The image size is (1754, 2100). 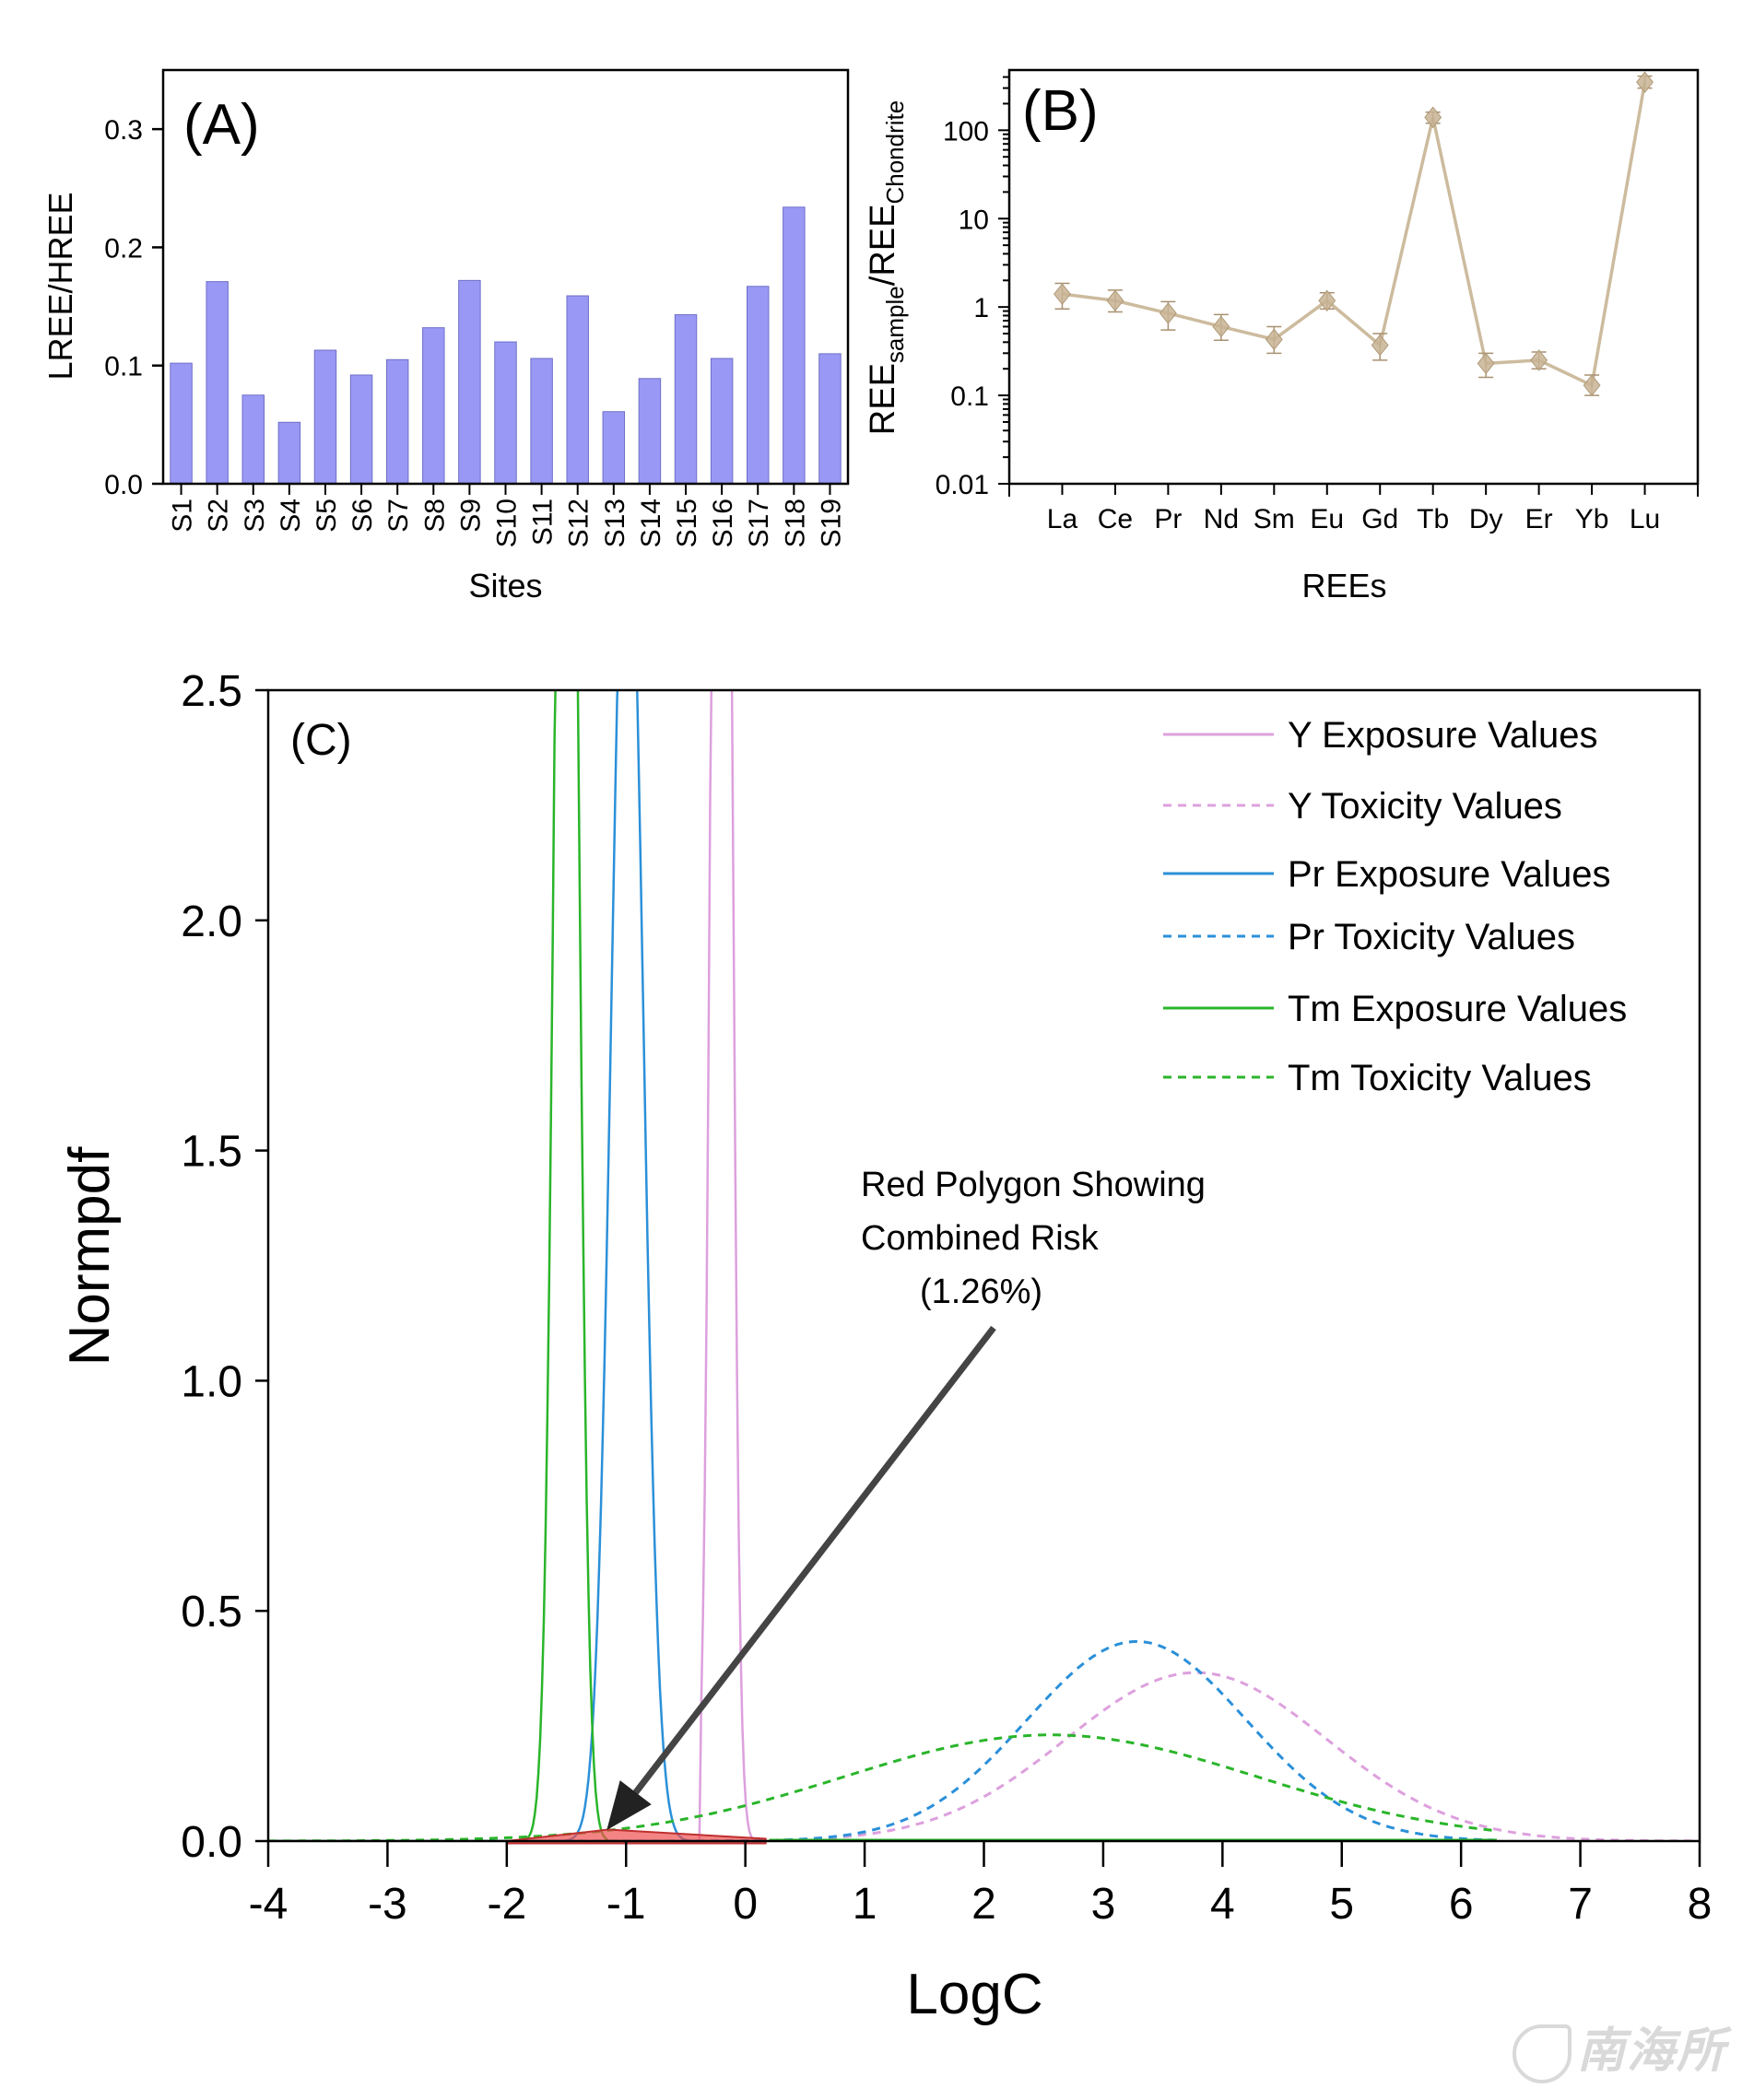 I want to click on y-tick-label: 2.0, so click(x=211, y=922).